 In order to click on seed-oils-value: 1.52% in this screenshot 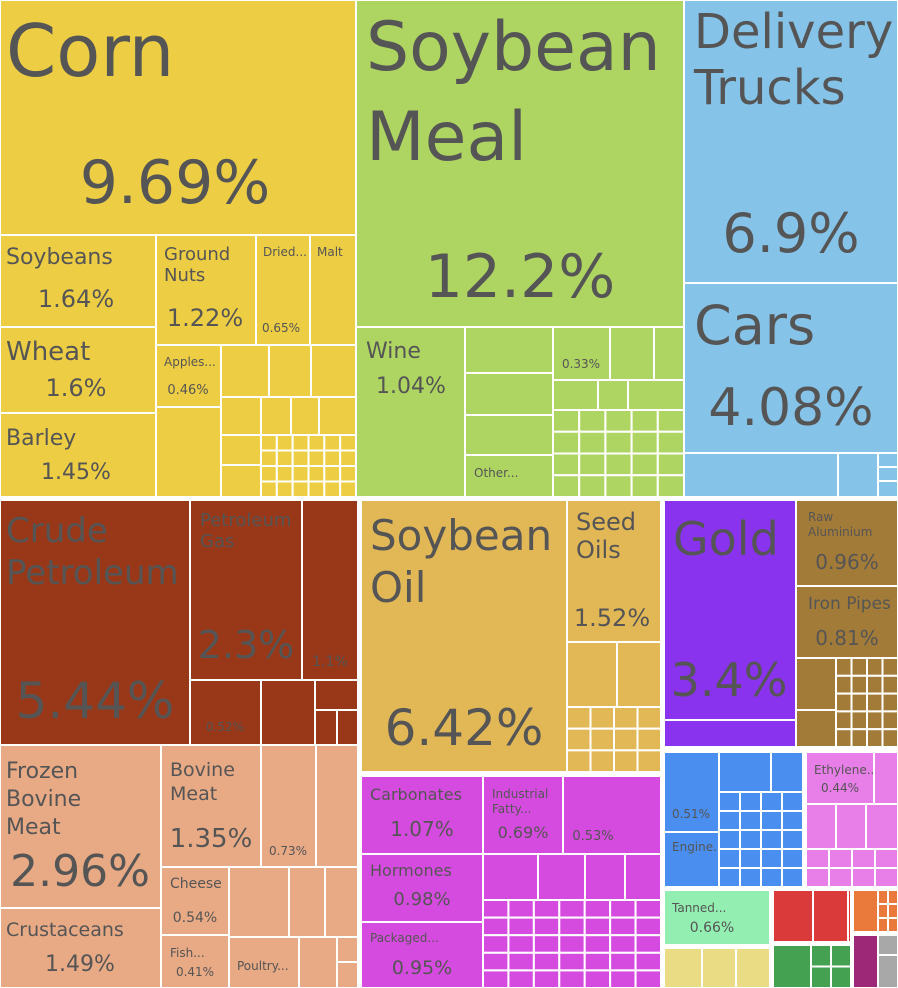, I will do `click(612, 618)`.